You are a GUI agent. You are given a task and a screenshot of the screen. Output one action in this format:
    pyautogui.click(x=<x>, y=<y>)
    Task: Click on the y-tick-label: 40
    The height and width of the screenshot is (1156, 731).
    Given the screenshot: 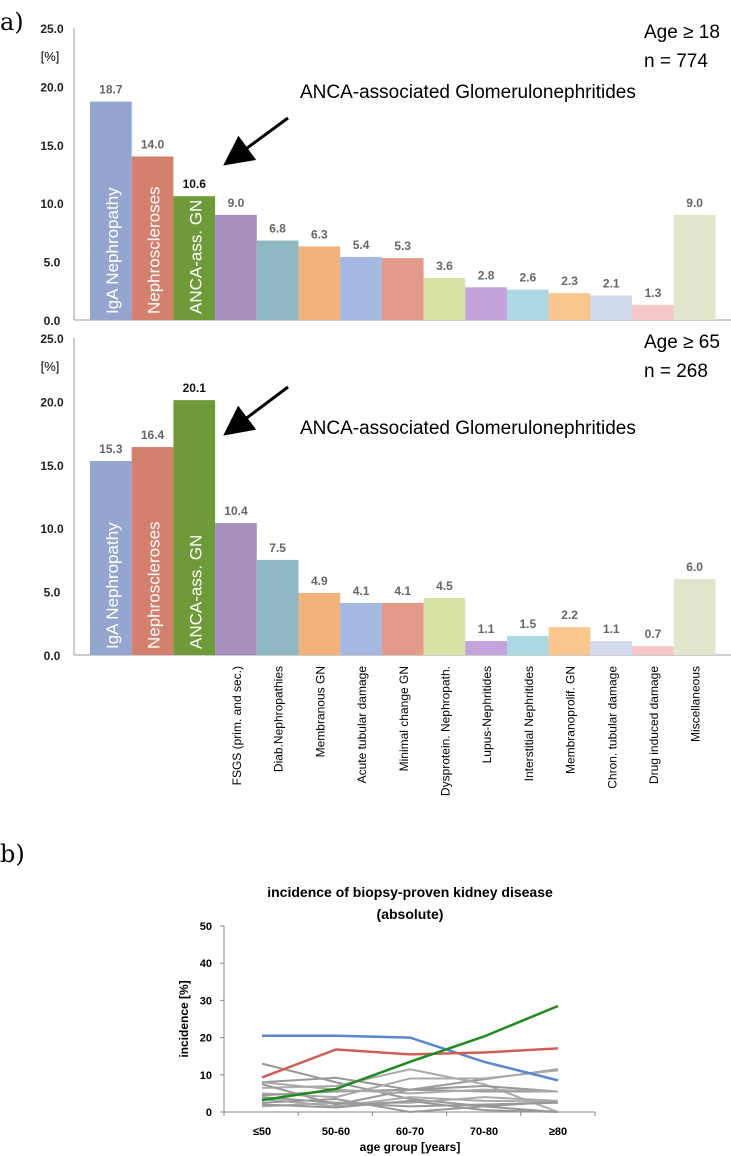 What is the action you would take?
    pyautogui.click(x=206, y=964)
    